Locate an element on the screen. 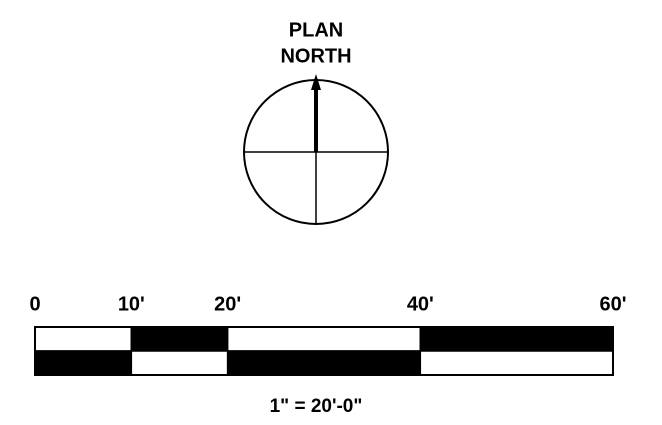 The width and height of the screenshot is (662, 425). scale-tick-label: 10' is located at coordinates (131, 304).